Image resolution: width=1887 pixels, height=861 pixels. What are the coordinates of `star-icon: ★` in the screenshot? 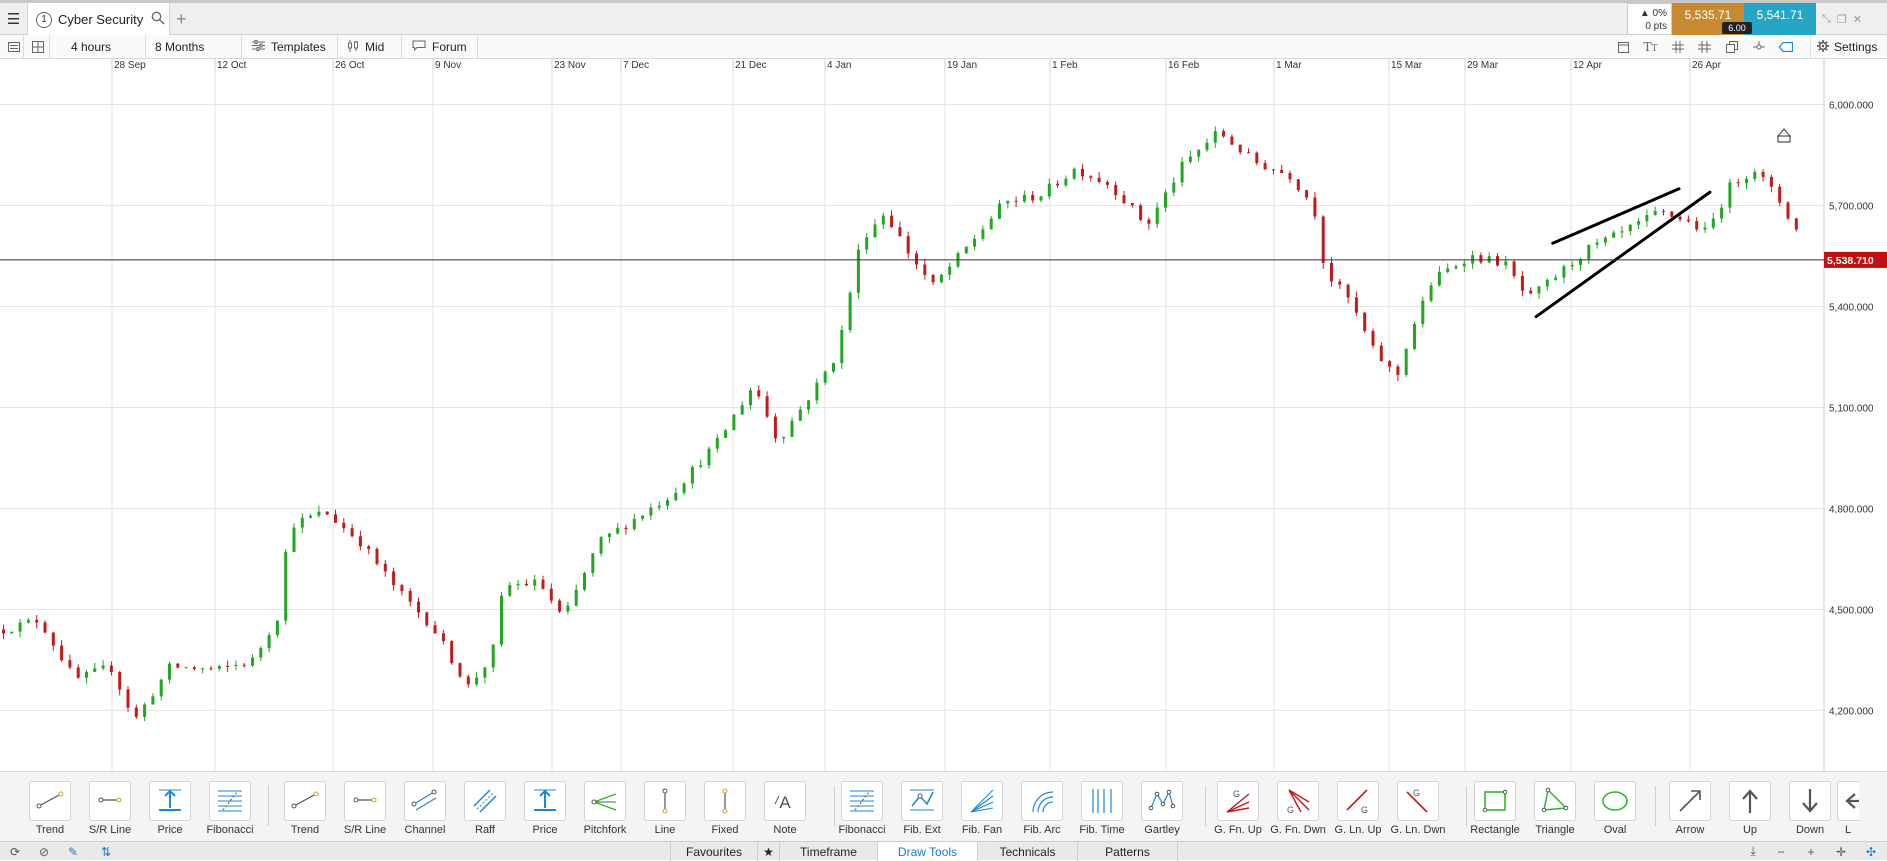 It's located at (769, 851).